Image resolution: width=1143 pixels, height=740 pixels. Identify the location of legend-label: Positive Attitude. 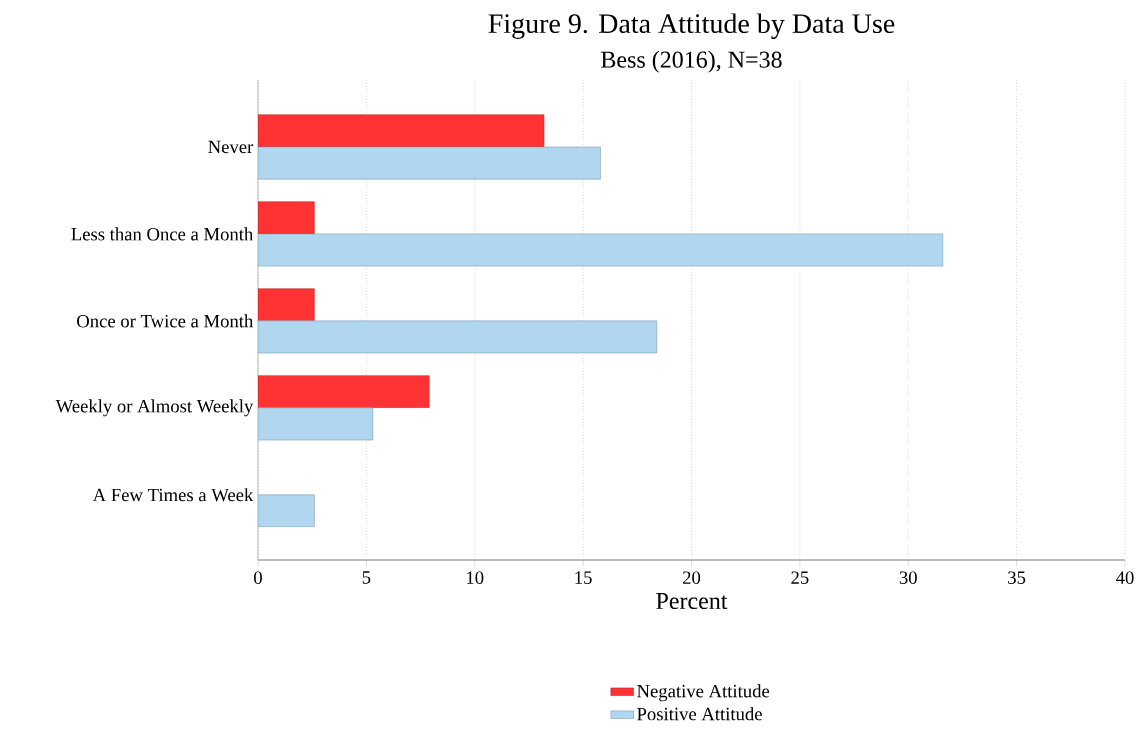
(699, 714).